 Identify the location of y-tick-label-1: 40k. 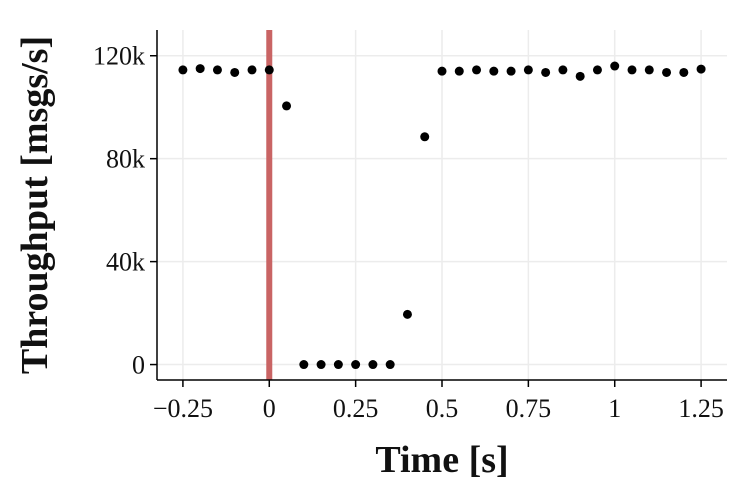
(125, 262).